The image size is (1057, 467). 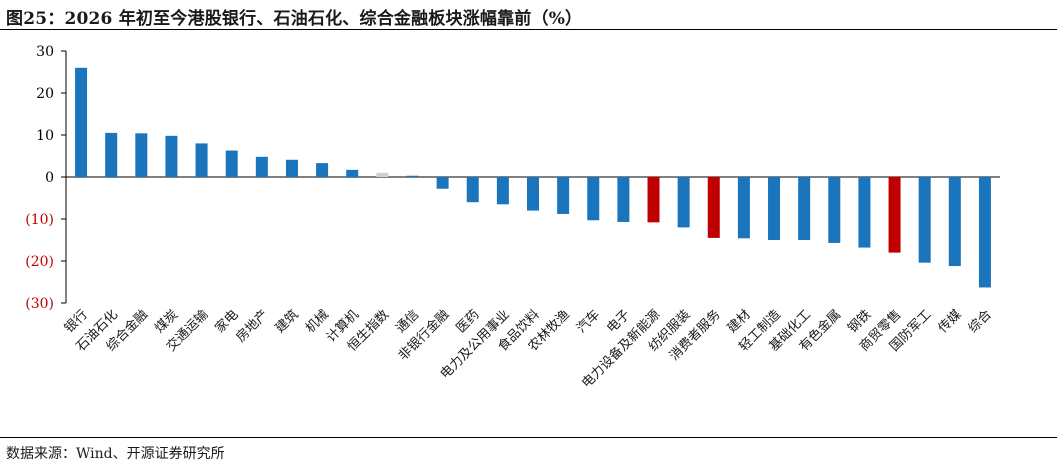 What do you see at coordinates (287, 322) in the screenshot?
I see `category-label: 建筑` at bounding box center [287, 322].